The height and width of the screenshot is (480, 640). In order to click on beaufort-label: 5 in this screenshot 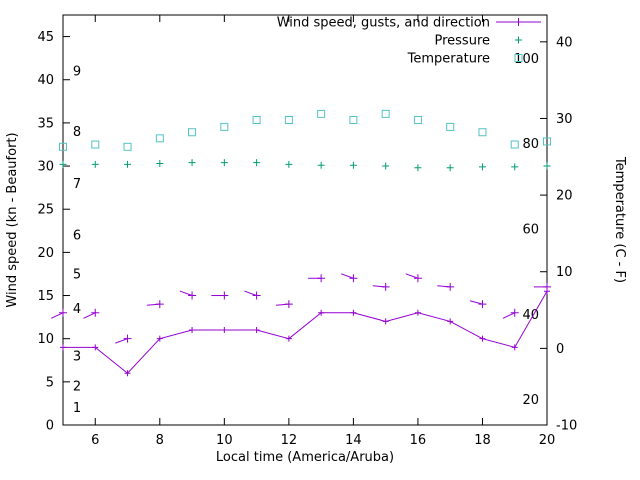, I will do `click(77, 274)`.